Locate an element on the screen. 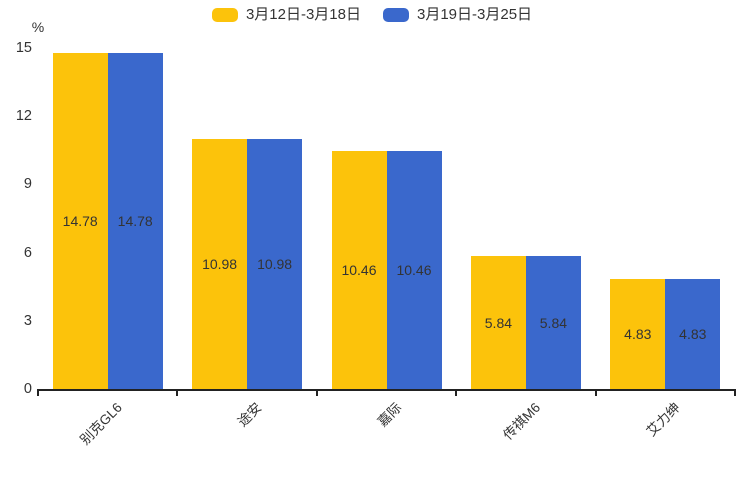  bar-series-2-嘉际: 10.46 is located at coordinates (414, 270).